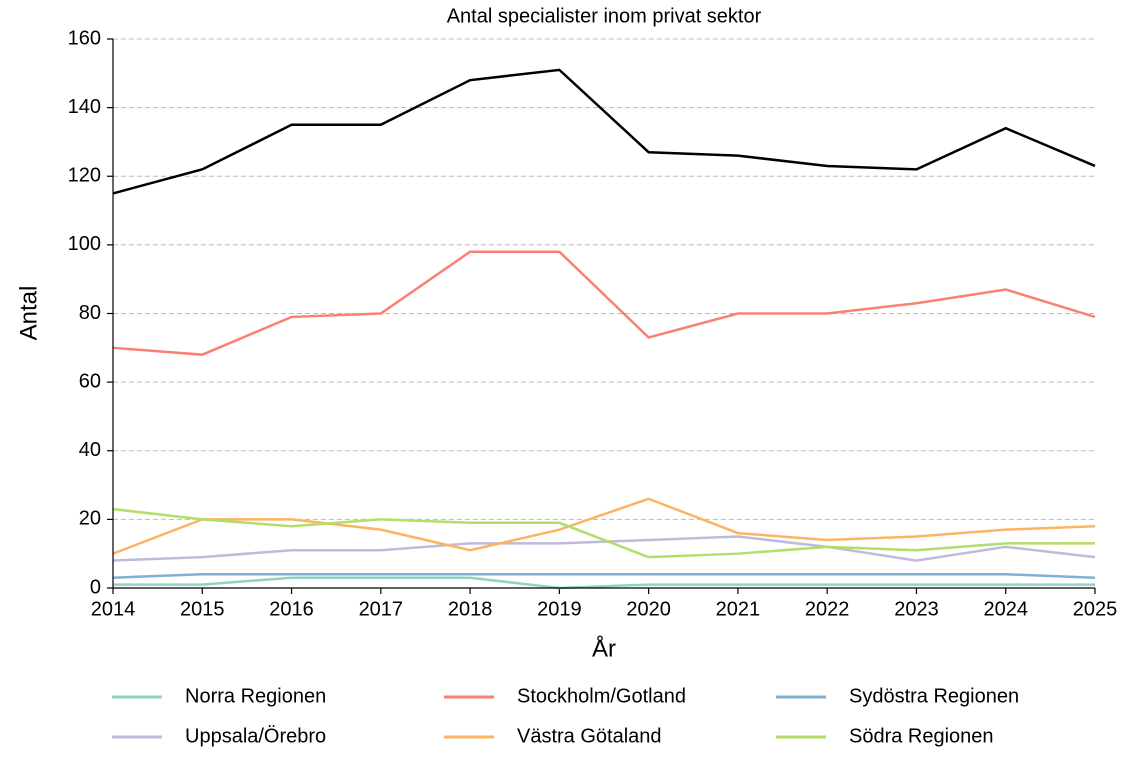 This screenshot has width=1126, height=761. Describe the element at coordinates (255, 736) in the screenshot. I see `legend-label: Uppsala/Örebro` at that location.